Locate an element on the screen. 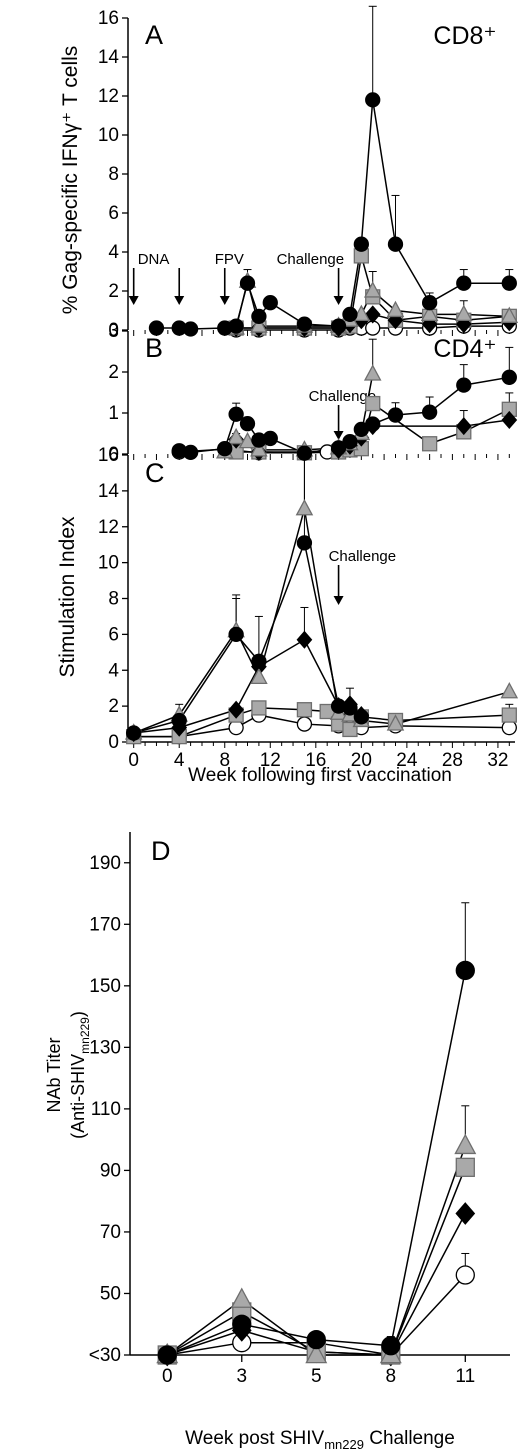  shared-y-axis-label: % Gag-specific IFNγ⁺ T cells is located at coordinates (70, 180).